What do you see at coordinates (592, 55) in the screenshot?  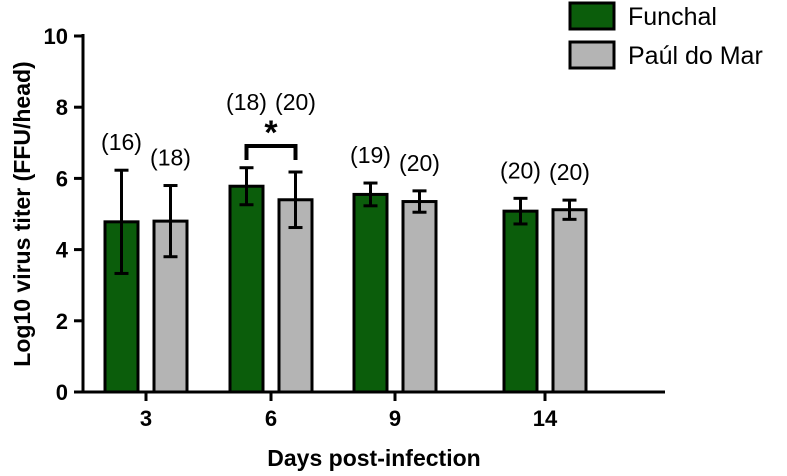 I see `legend-swatch-paúl-do-mar` at bounding box center [592, 55].